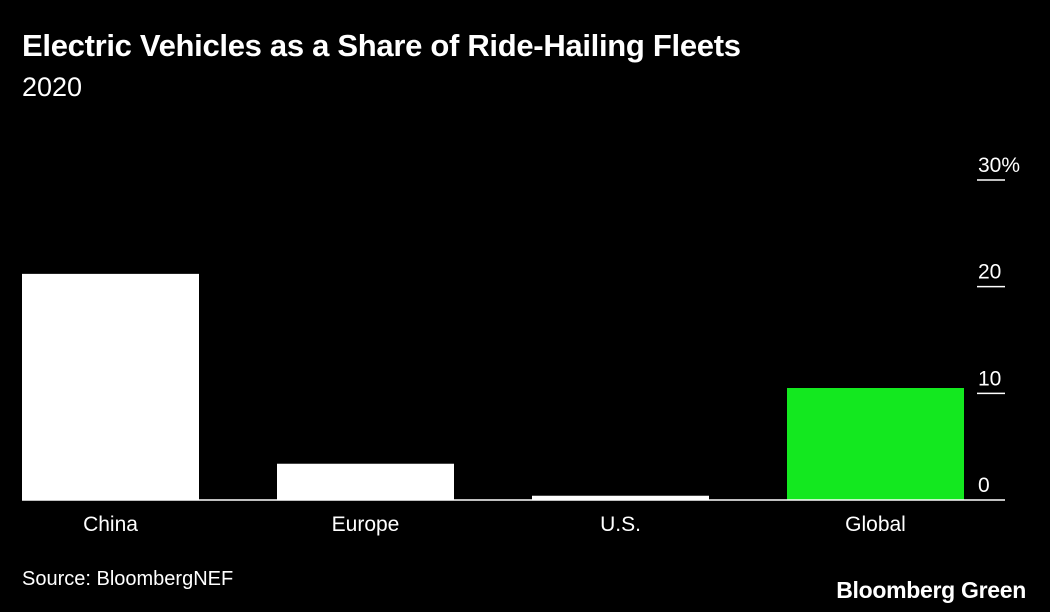 The width and height of the screenshot is (1050, 612). I want to click on x-axis-labels: China Europe U.S. Global, so click(494, 524).